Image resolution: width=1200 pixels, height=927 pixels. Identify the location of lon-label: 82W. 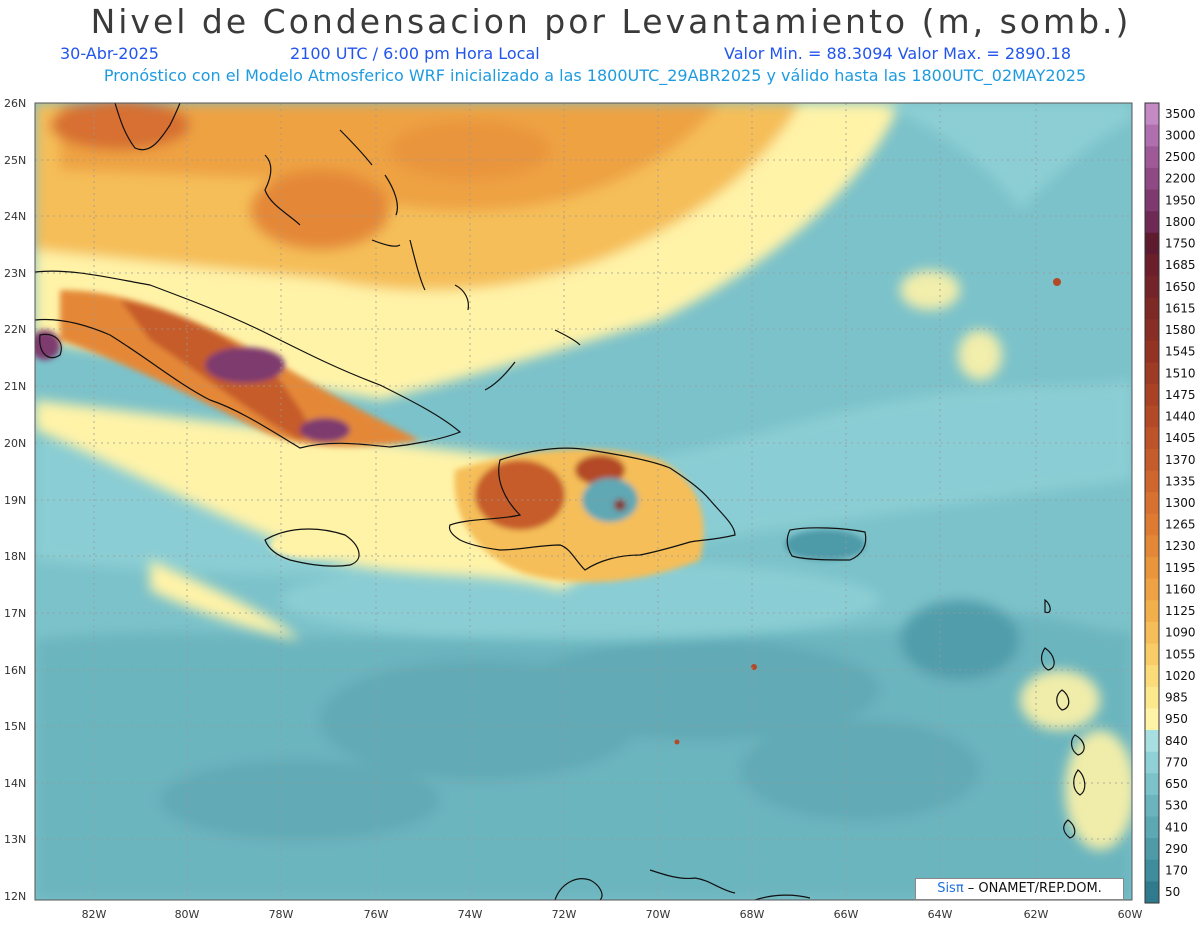
(94, 914).